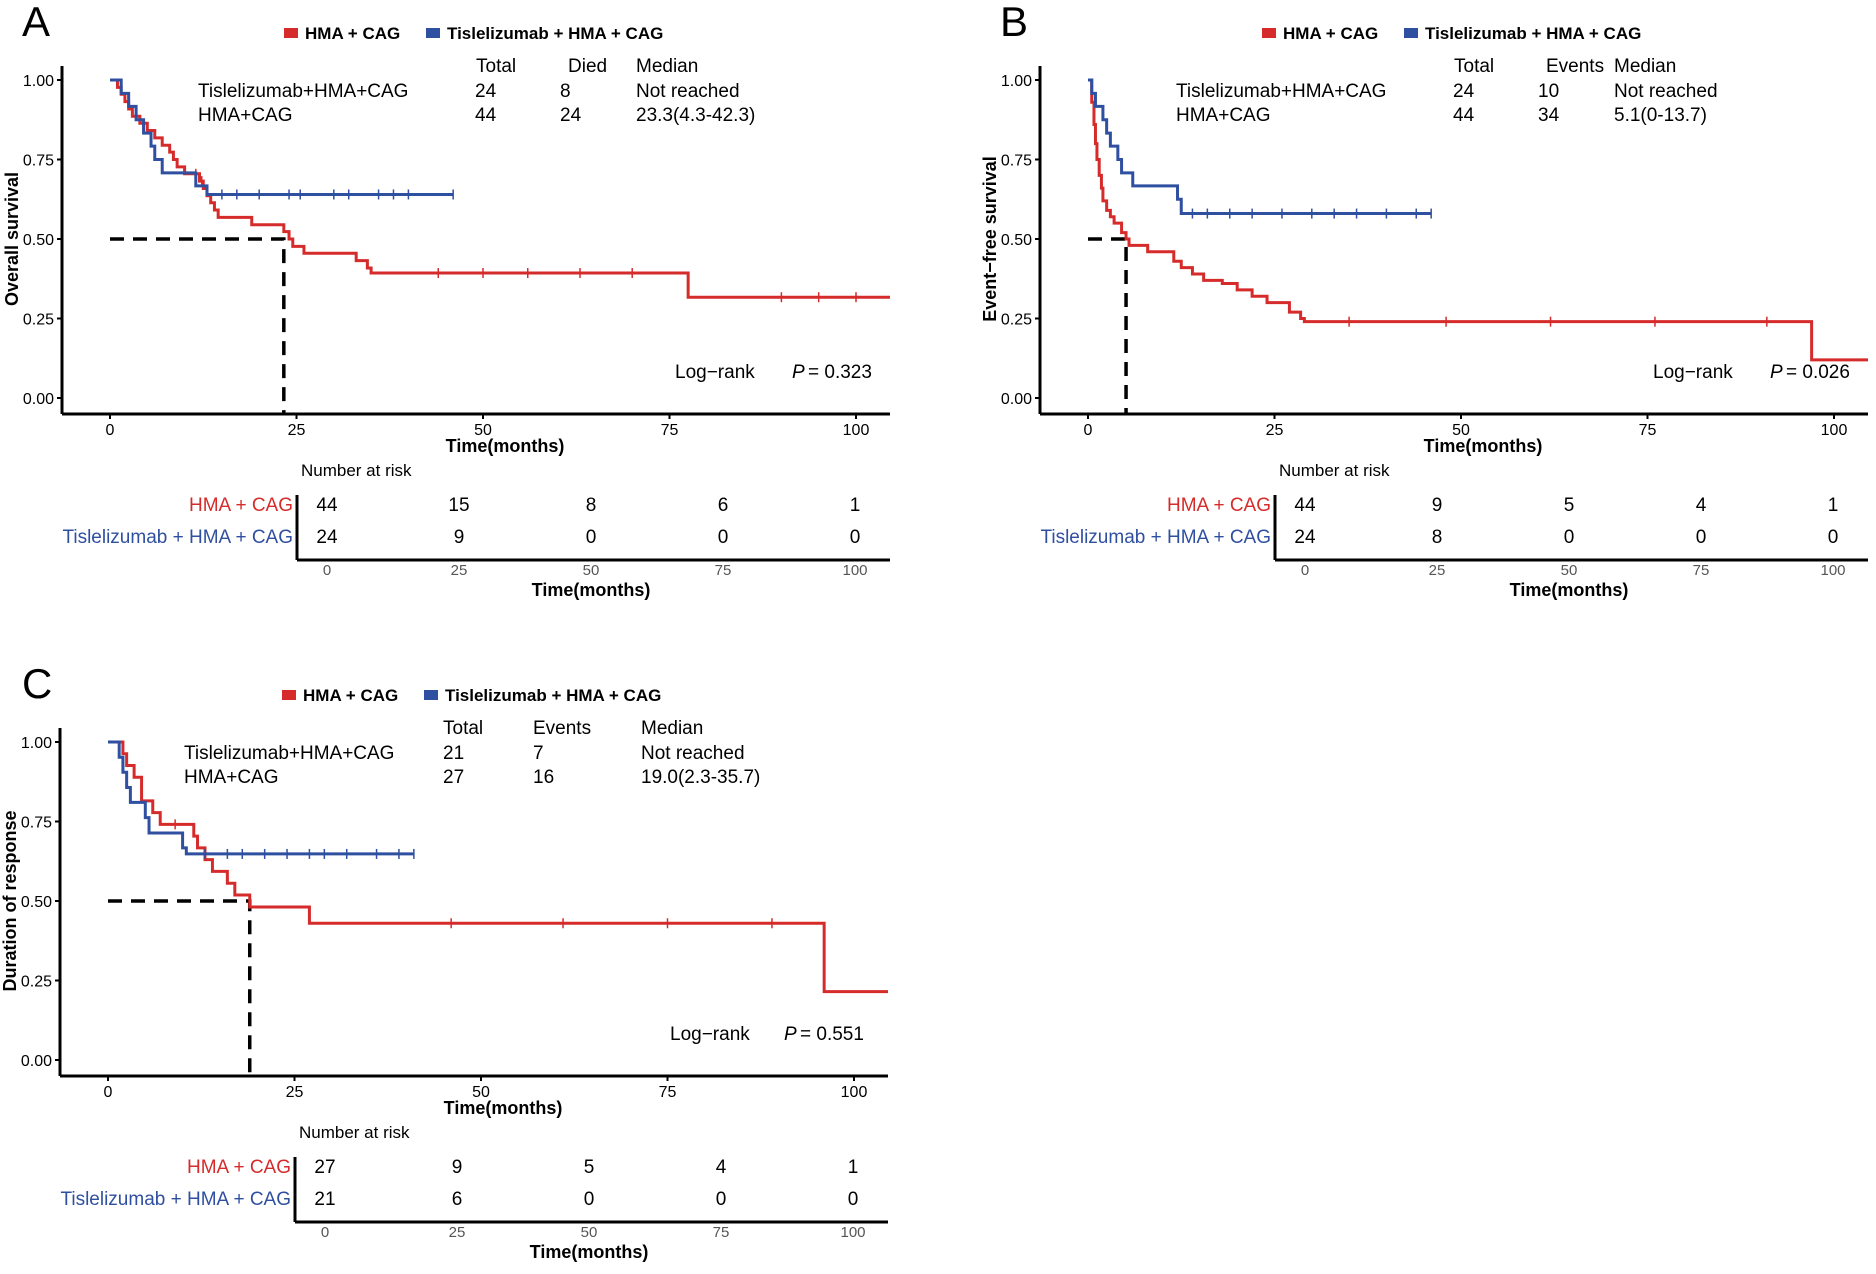 The width and height of the screenshot is (1876, 1274). Describe the element at coordinates (1834, 430) in the screenshot. I see `x-tick-label: 100` at that location.